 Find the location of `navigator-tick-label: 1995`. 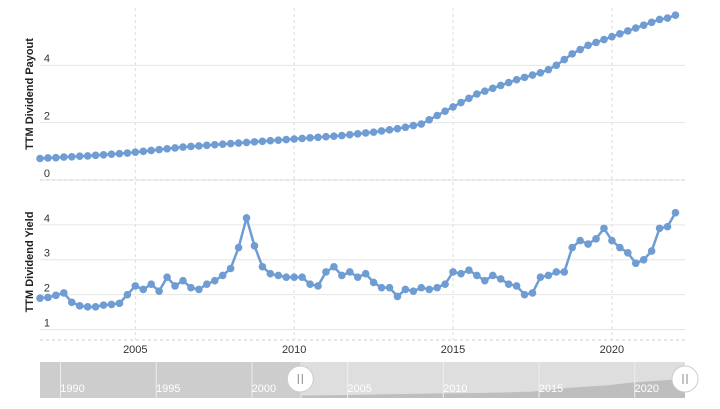

navigator-tick-label: 1995 is located at coordinates (168, 389).